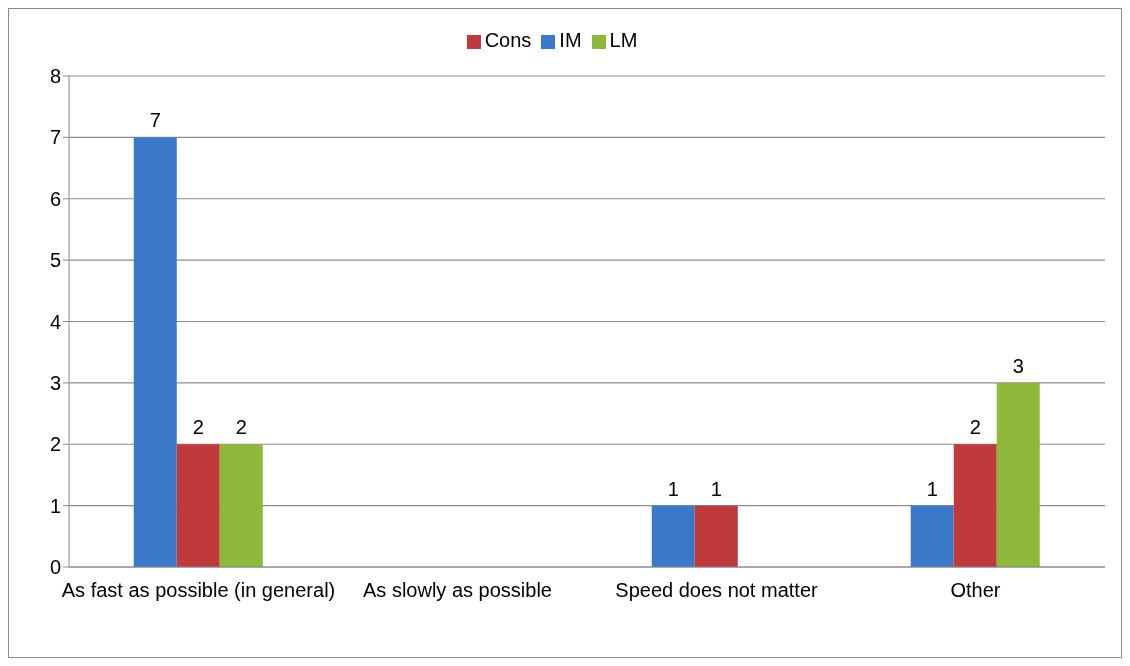 The image size is (1130, 666). I want to click on data-label: 7, so click(155, 120).